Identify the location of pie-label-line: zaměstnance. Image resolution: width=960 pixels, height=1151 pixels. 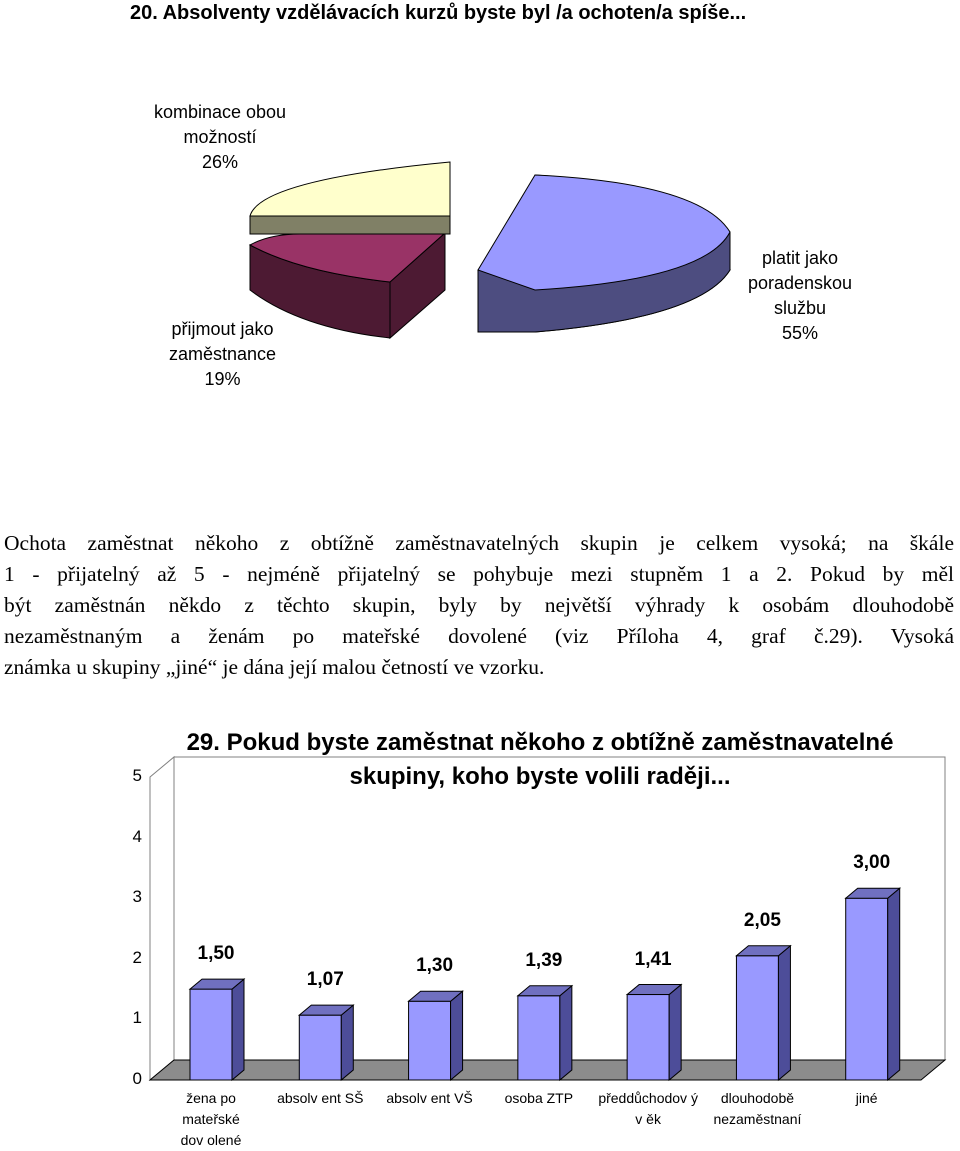
(222, 354).